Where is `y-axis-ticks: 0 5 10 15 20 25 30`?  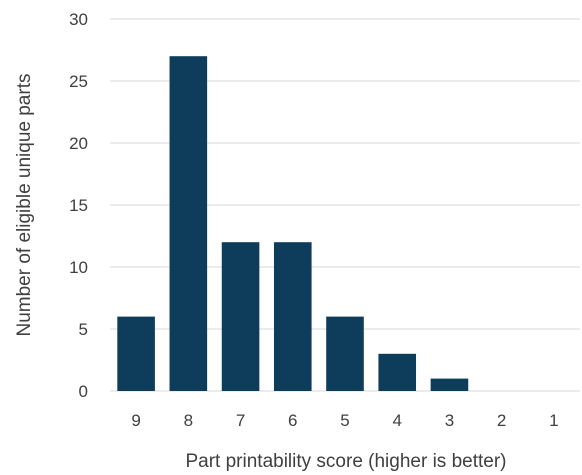 y-axis-ticks: 0 5 10 15 20 25 30 is located at coordinates (78, 205).